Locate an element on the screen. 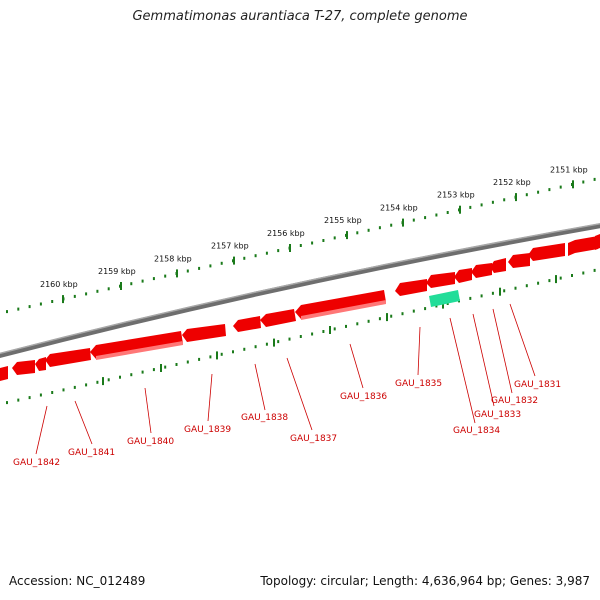 The image size is (600, 600). gene-label-gau-1832: GAU_1832 is located at coordinates (514, 401).